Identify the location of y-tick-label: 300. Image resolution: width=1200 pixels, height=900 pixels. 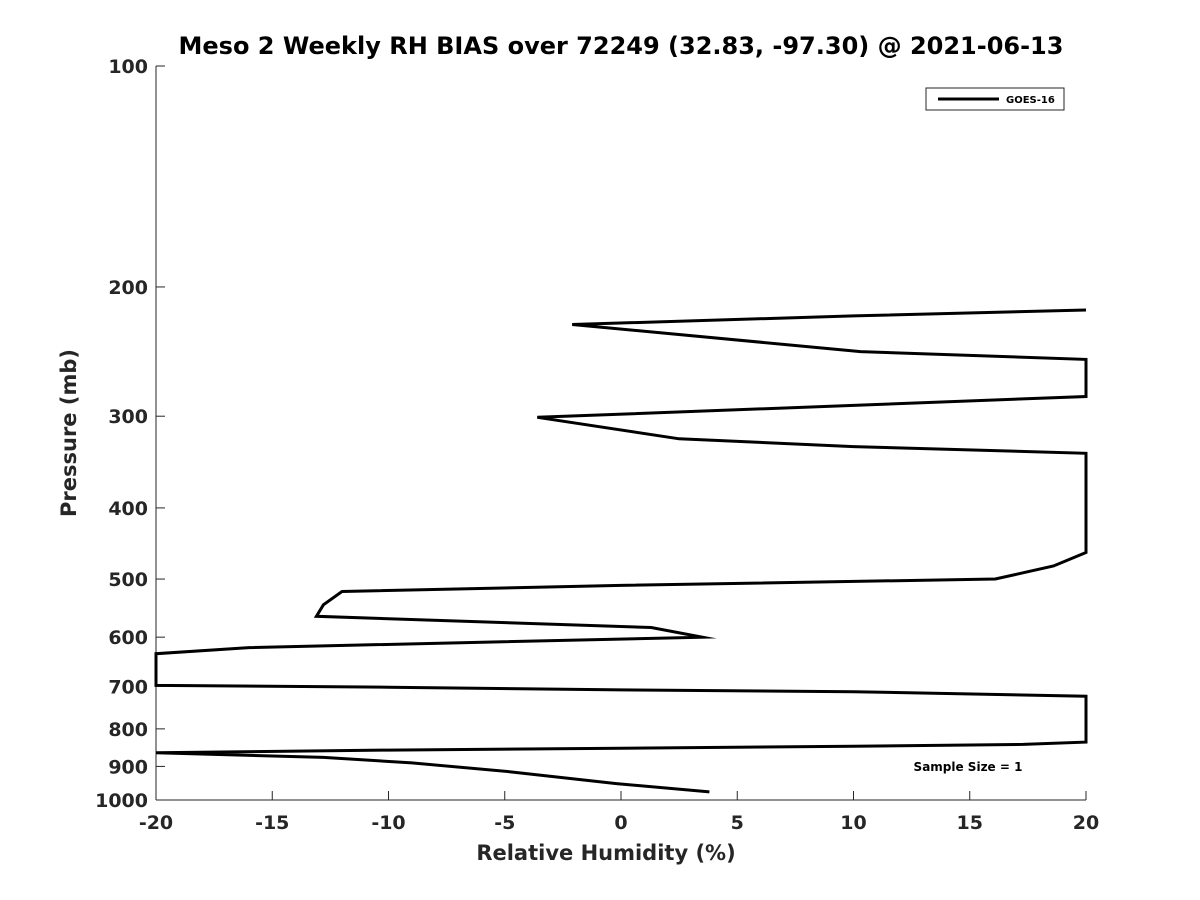
(128, 417).